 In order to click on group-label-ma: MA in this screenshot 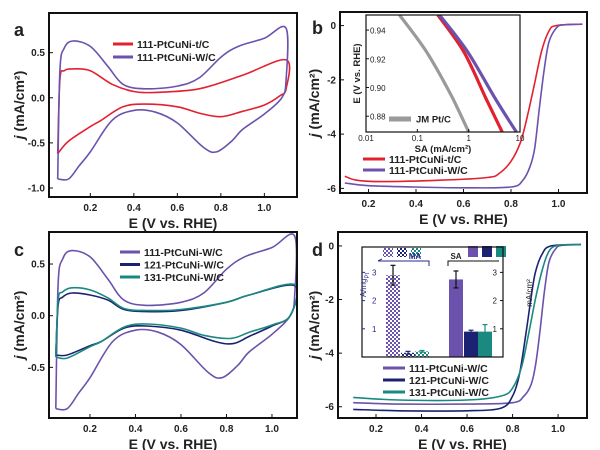, I will do `click(415, 256)`.